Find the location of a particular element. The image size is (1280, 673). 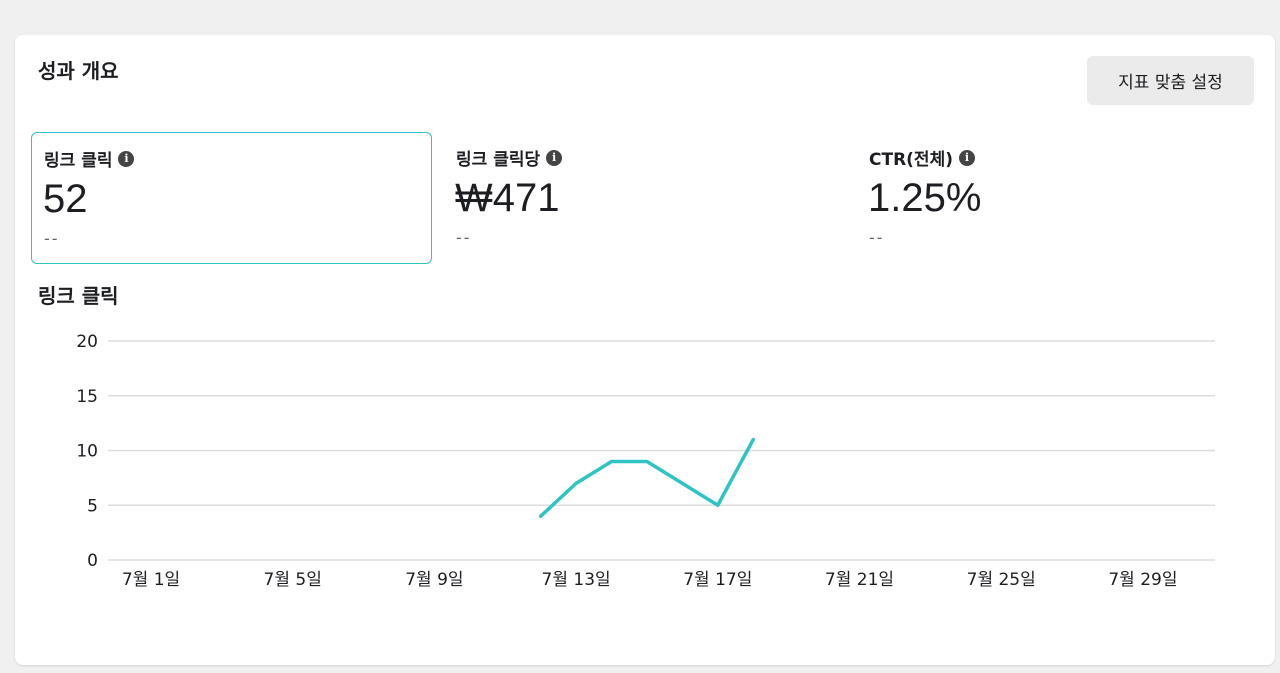

metric-label-row: 링크 클릭 i is located at coordinates (89, 158).